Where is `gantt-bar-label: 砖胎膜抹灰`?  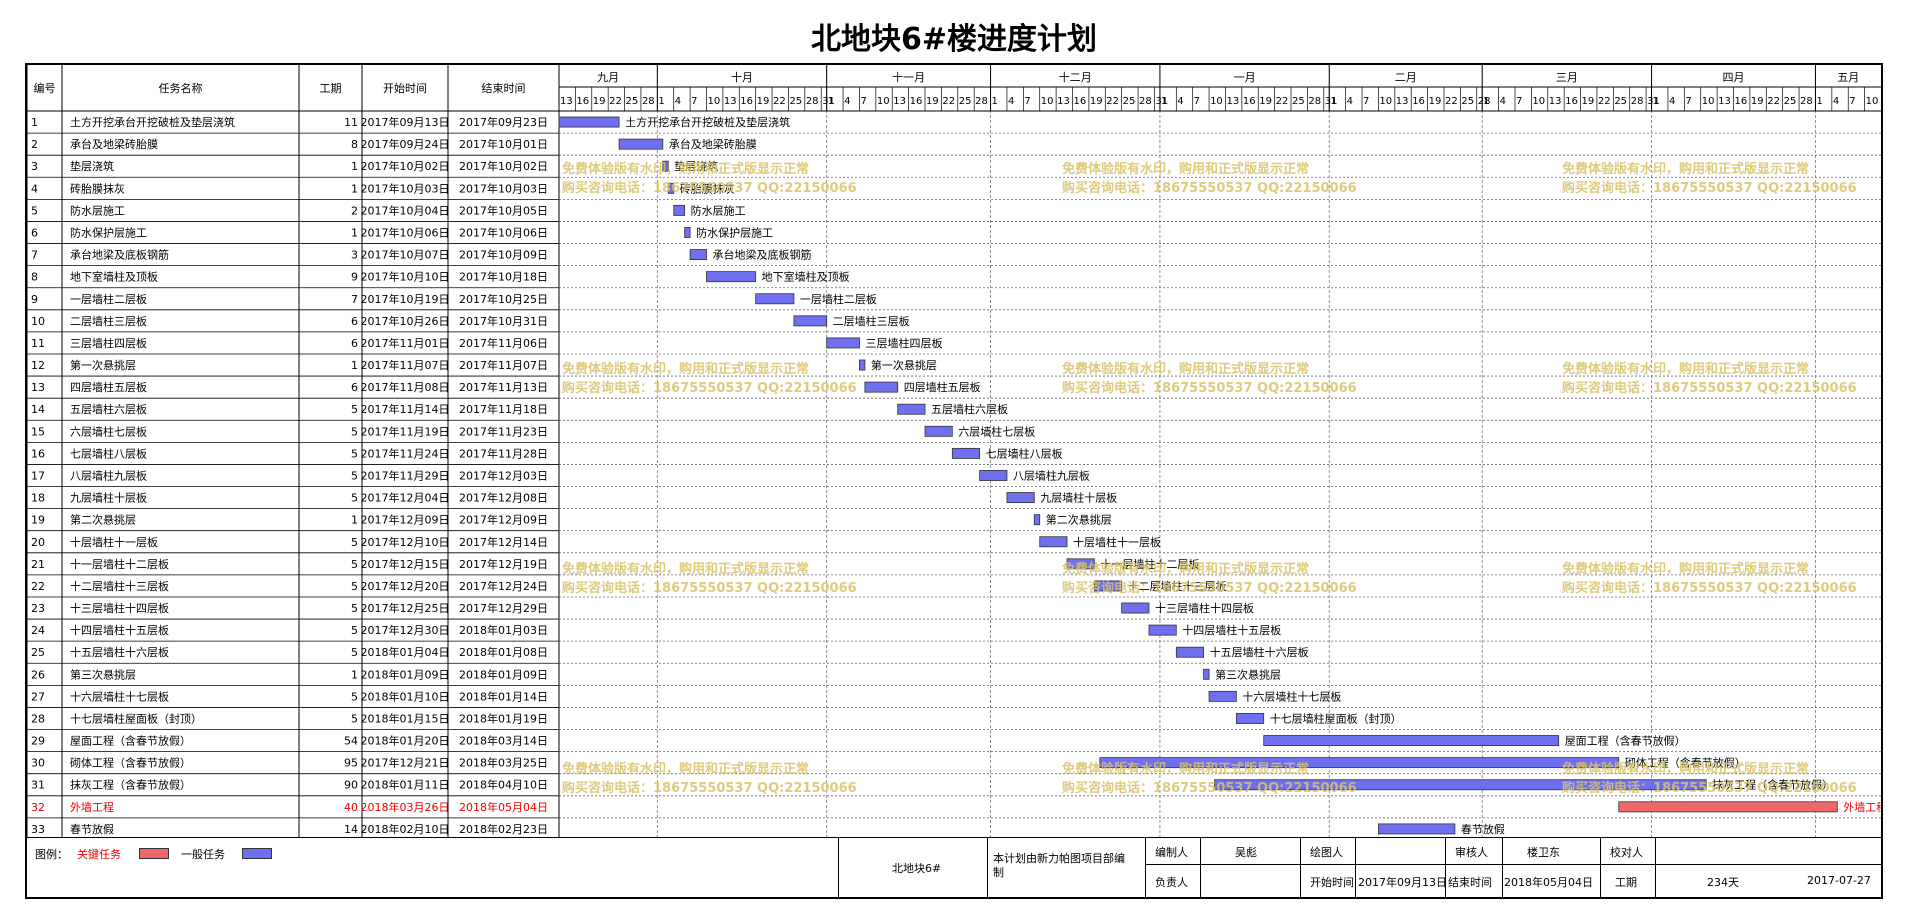 gantt-bar-label: 砖胎膜抹灰 is located at coordinates (707, 188).